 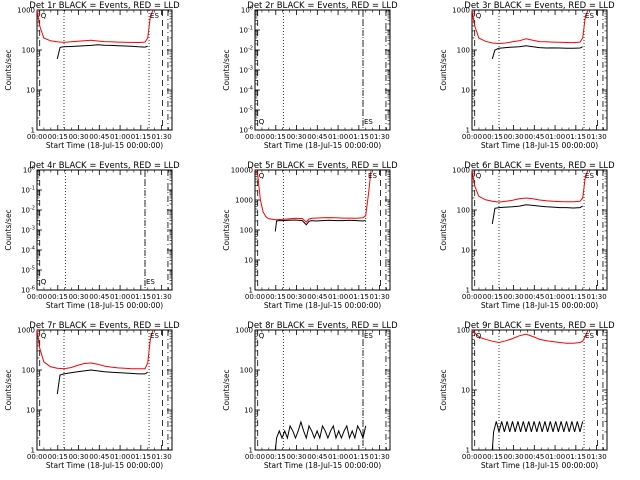 What do you see at coordinates (104, 326) in the screenshot?
I see `chart-title: Det 7r BLACK = Events, RED = LLD` at bounding box center [104, 326].